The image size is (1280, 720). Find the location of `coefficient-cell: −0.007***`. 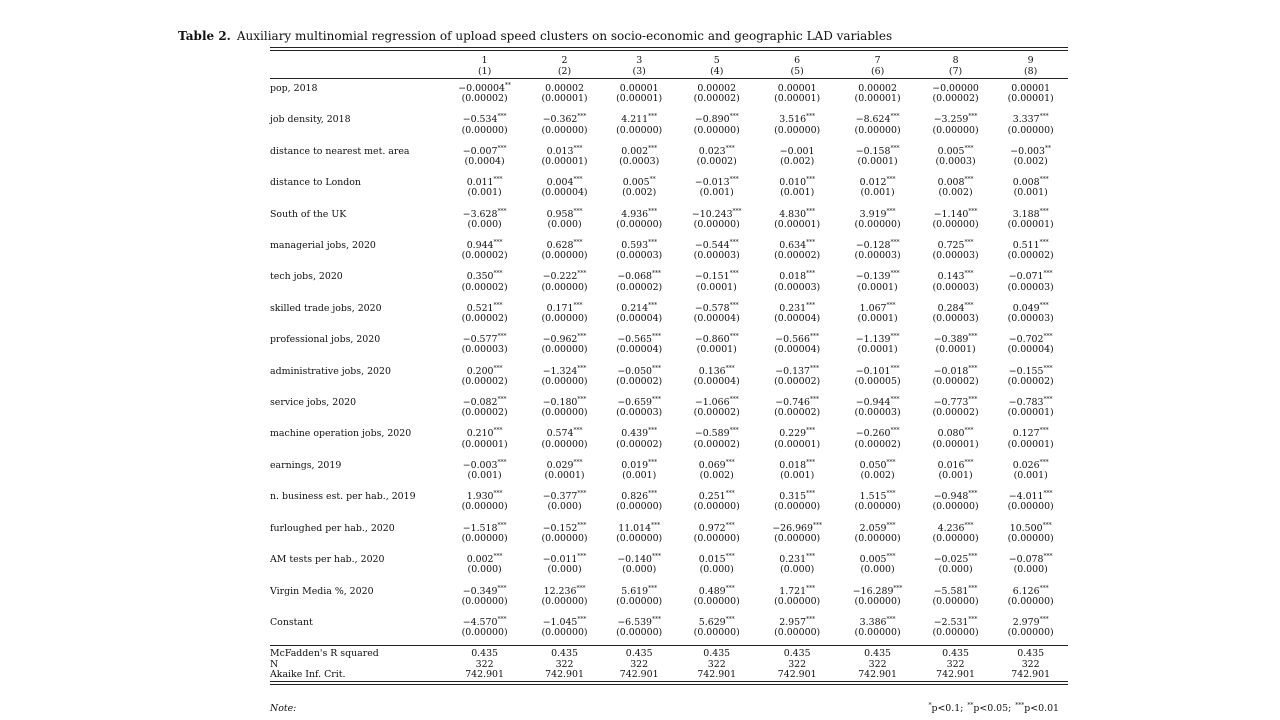

coefficient-cell: −0.007*** is located at coordinates (484, 150).